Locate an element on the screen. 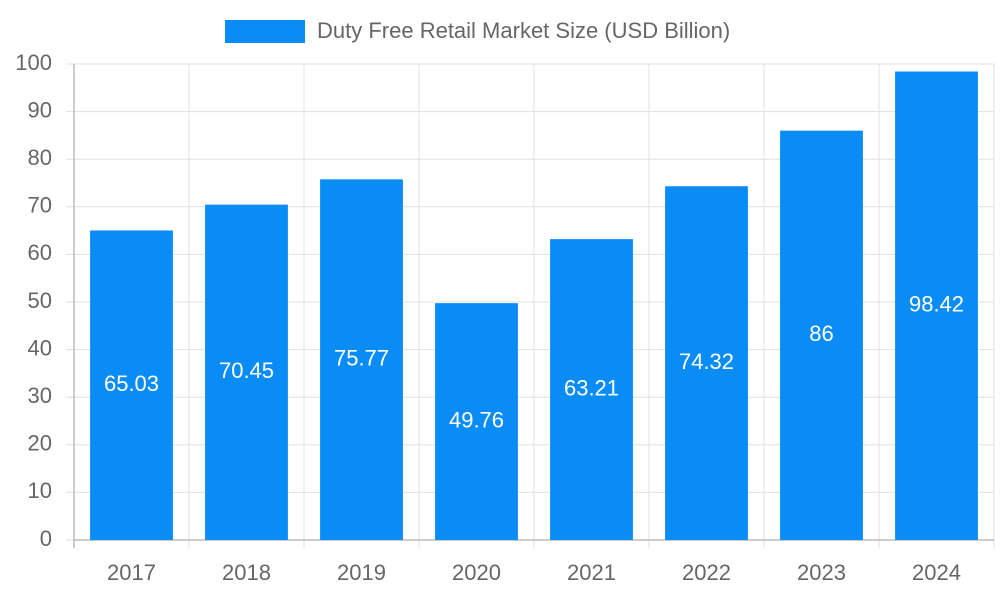 This screenshot has width=1000, height=600. y-tick-label: 40 is located at coordinates (40, 347).